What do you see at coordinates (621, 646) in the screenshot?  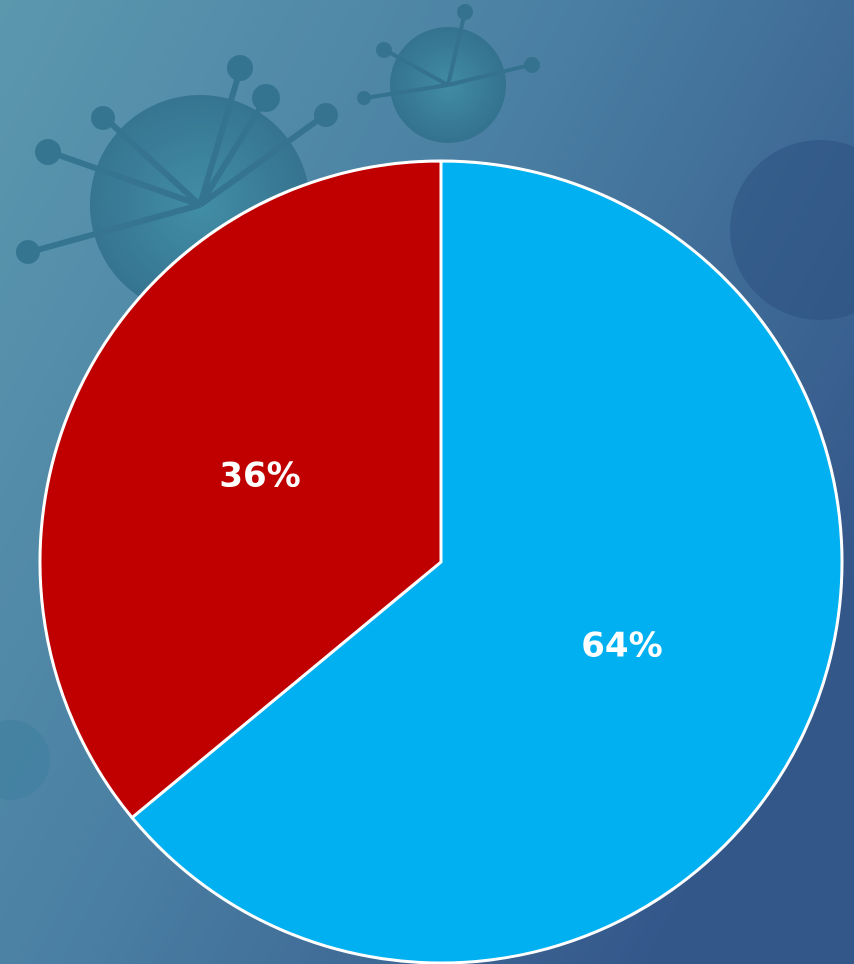 I see `data-label: 64%` at bounding box center [621, 646].